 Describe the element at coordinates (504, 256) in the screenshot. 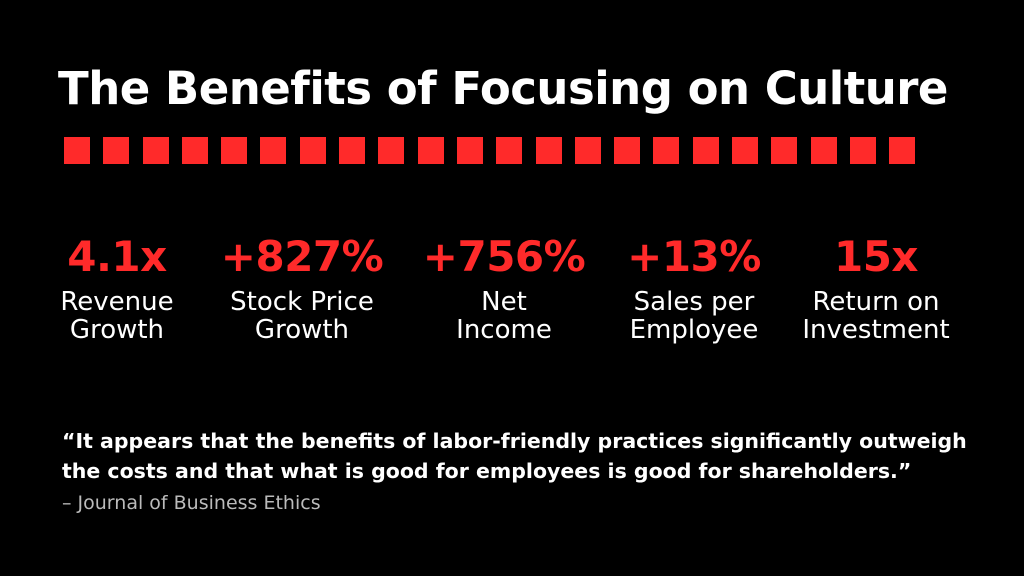

I see `stat-value: +756%` at that location.